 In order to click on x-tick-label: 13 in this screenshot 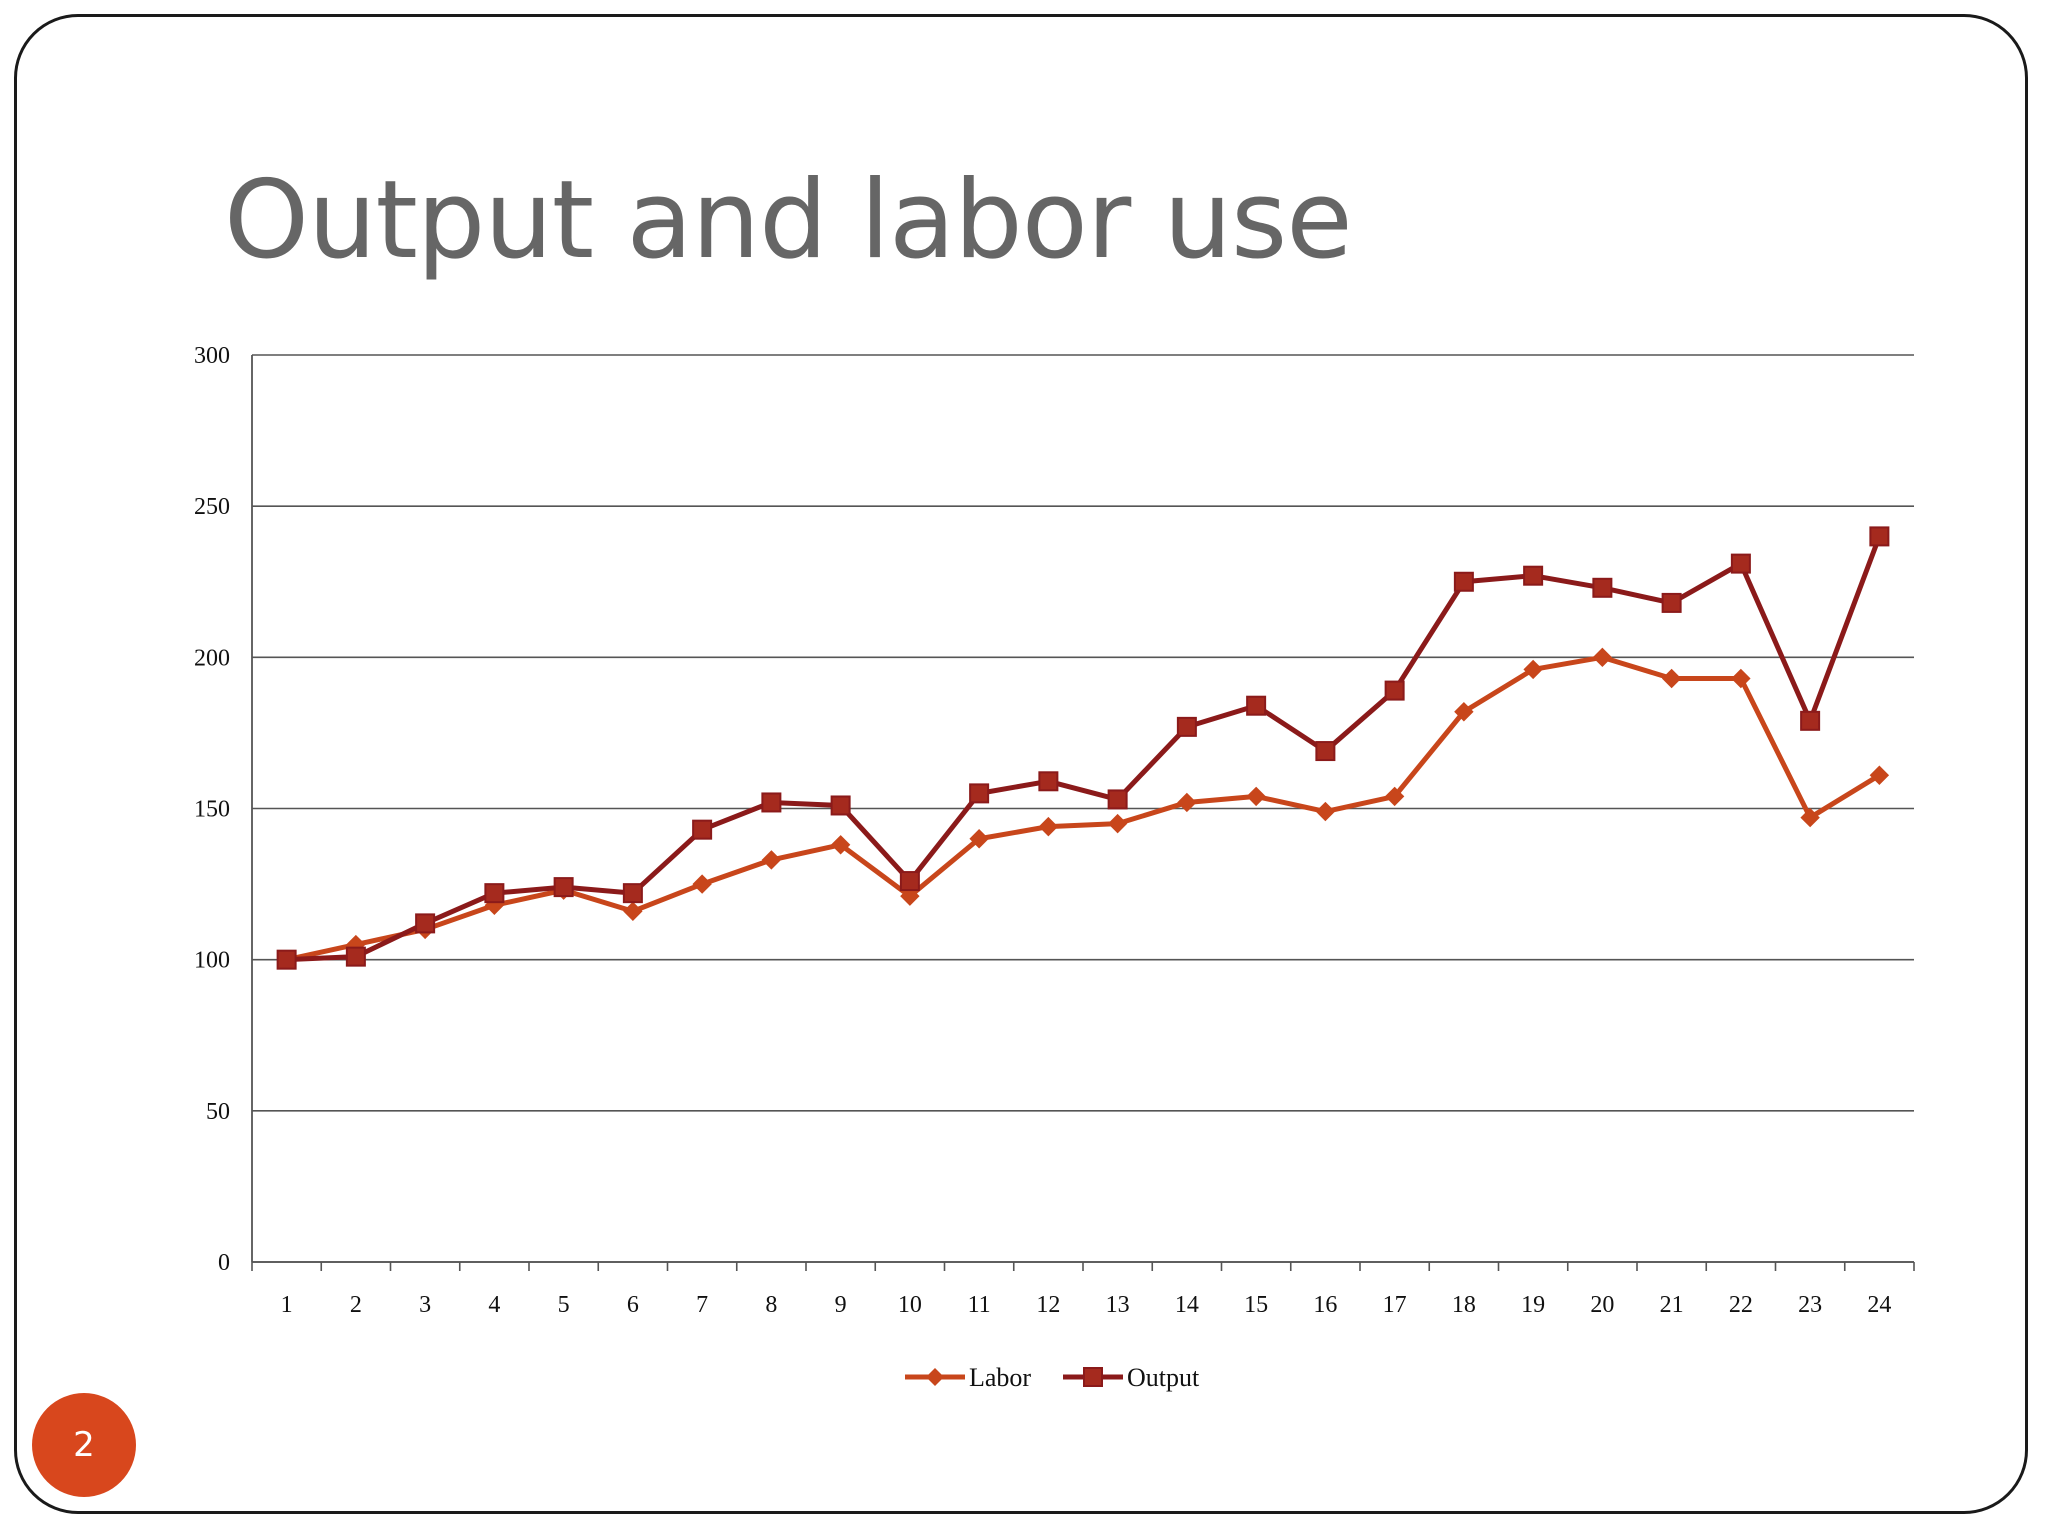, I will do `click(1118, 1305)`.